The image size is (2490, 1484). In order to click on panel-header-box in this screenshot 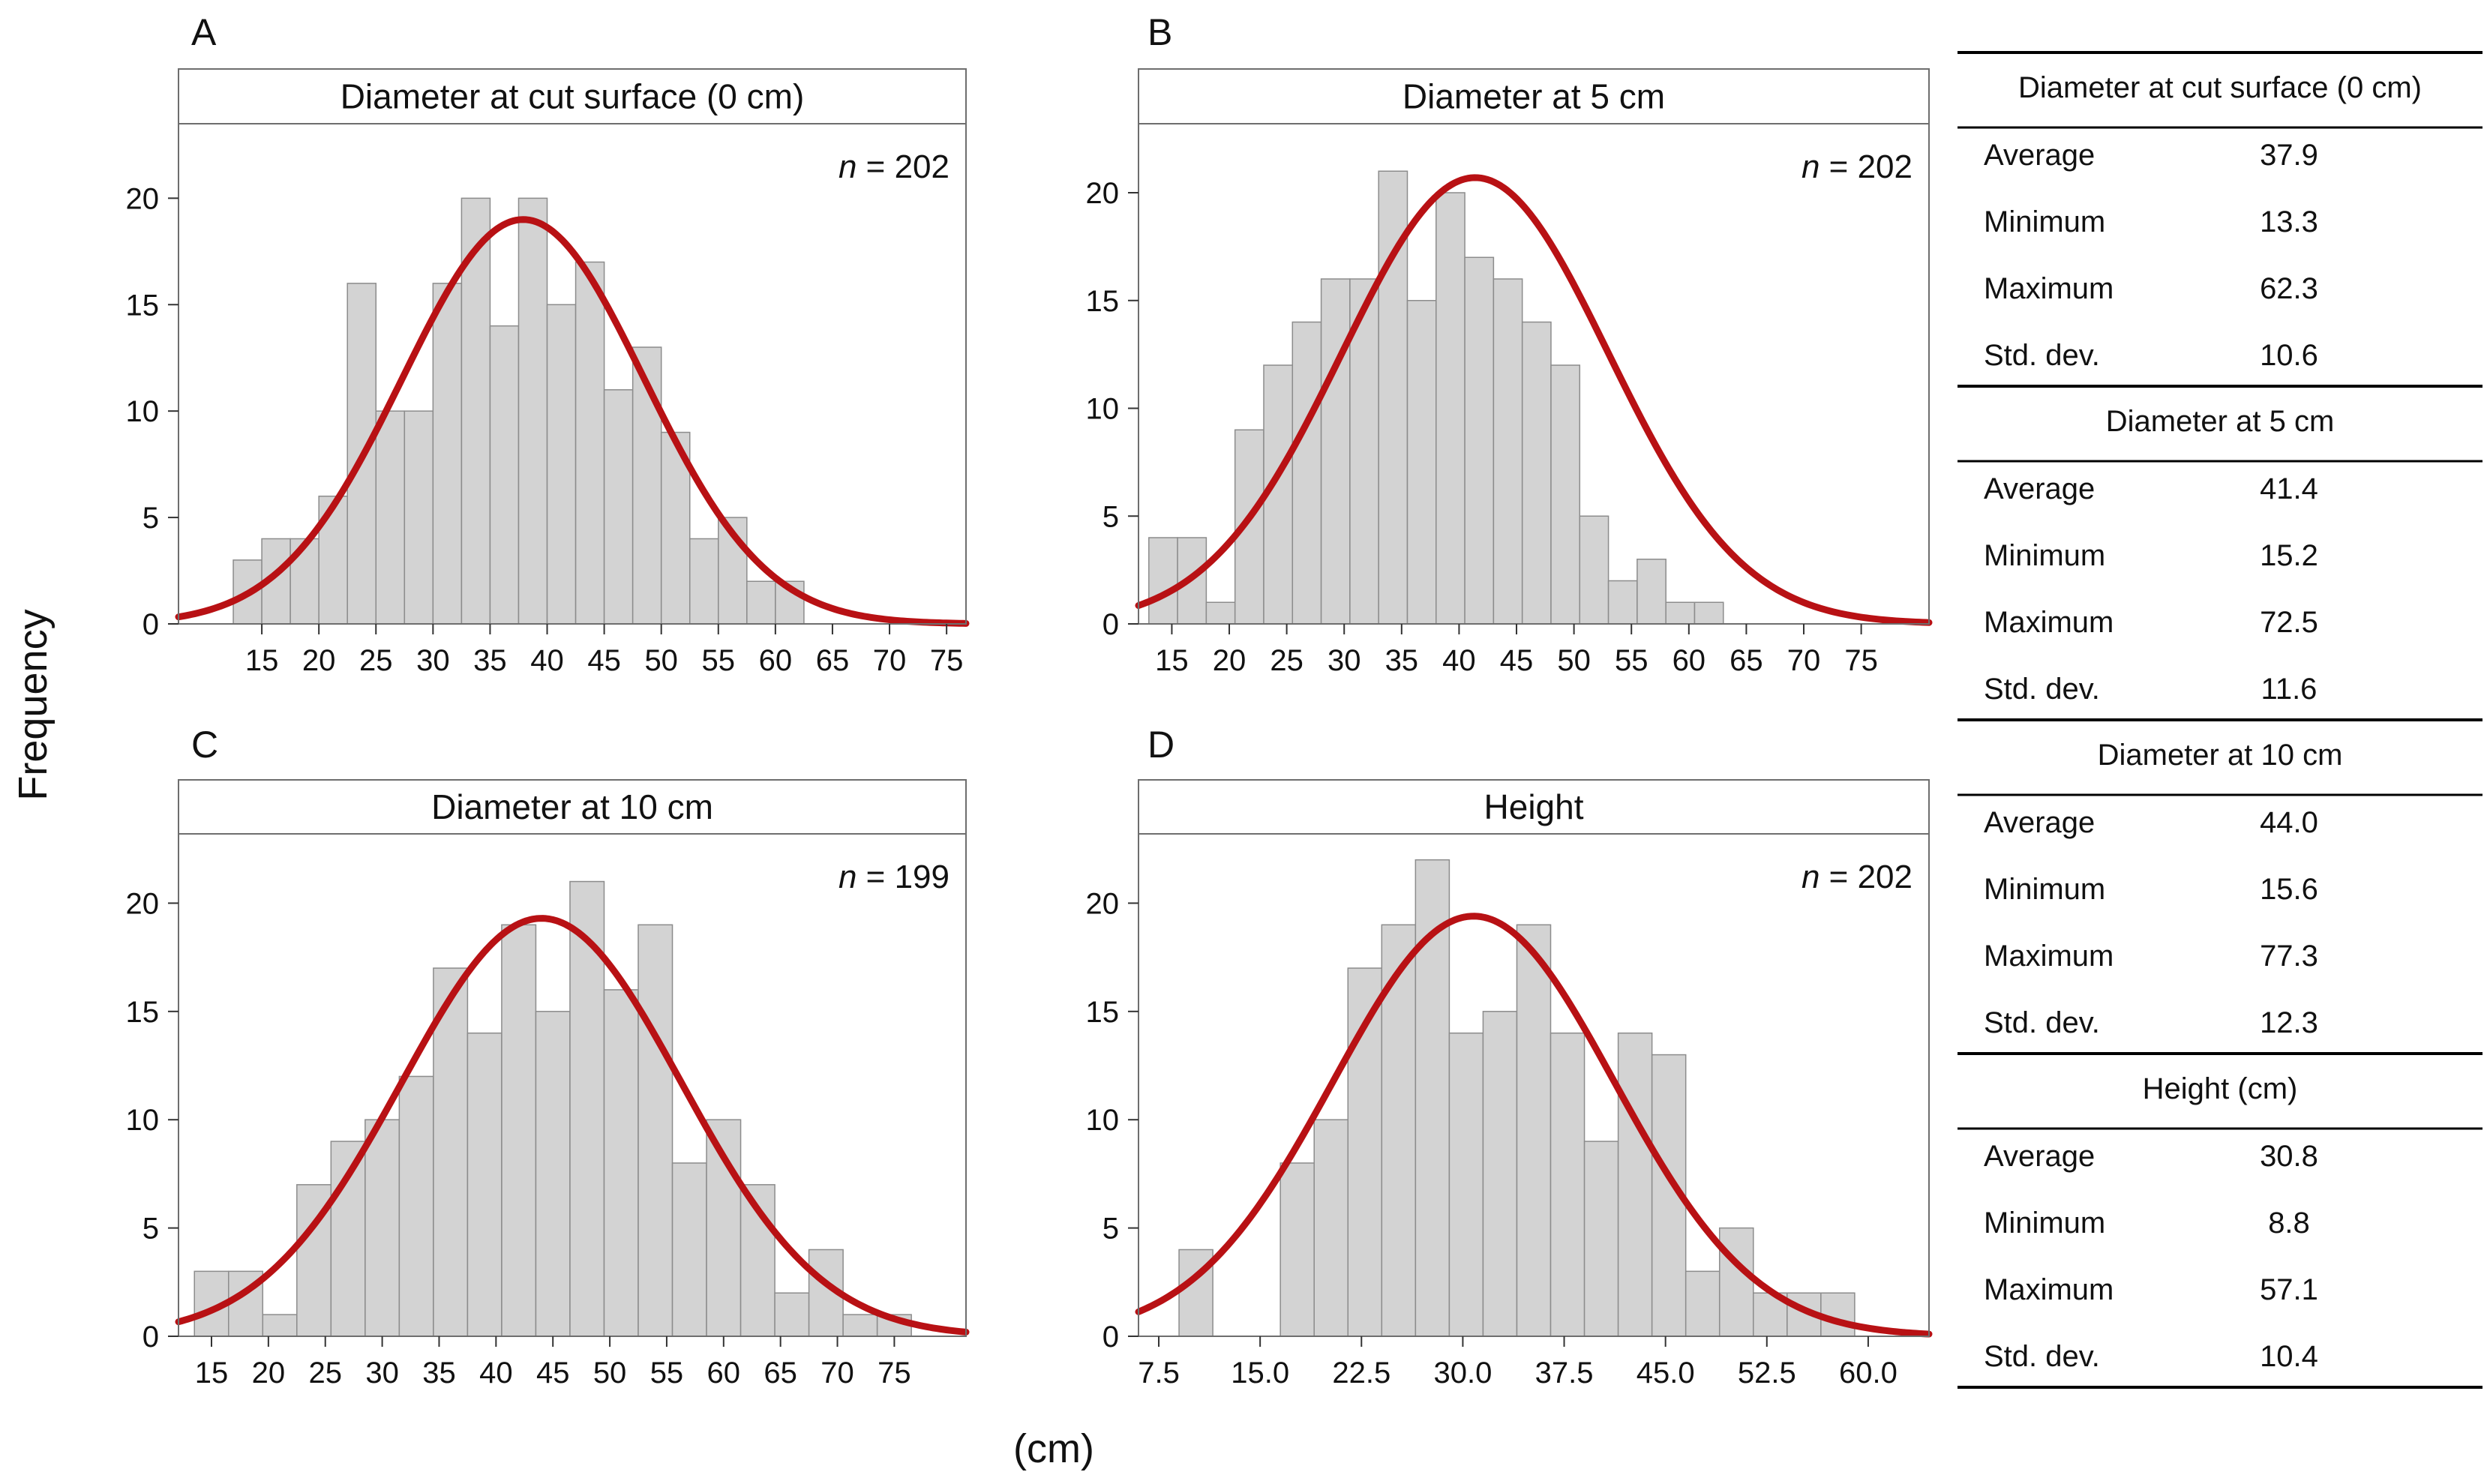, I will do `click(572, 807)`.